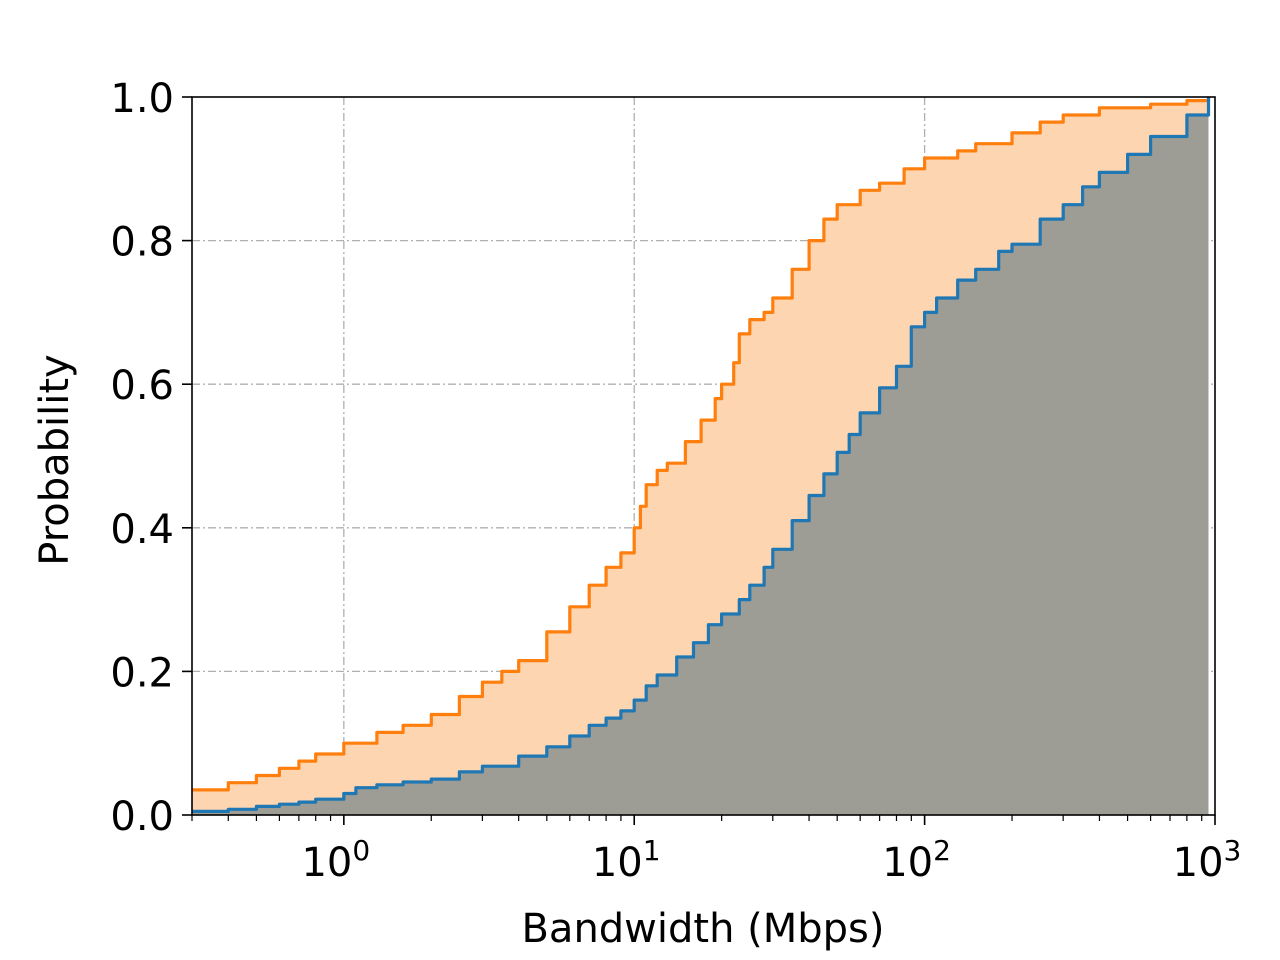 The height and width of the screenshot is (960, 1280). Describe the element at coordinates (335, 860) in the screenshot. I see `x-tick-label: 10⁰` at that location.